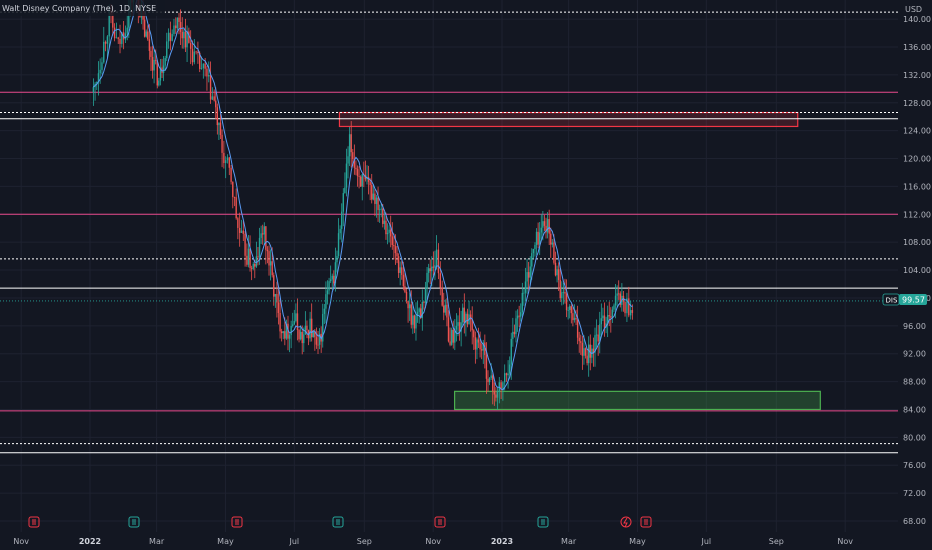  I want to click on y-tick-label: 124.00, so click(917, 131).